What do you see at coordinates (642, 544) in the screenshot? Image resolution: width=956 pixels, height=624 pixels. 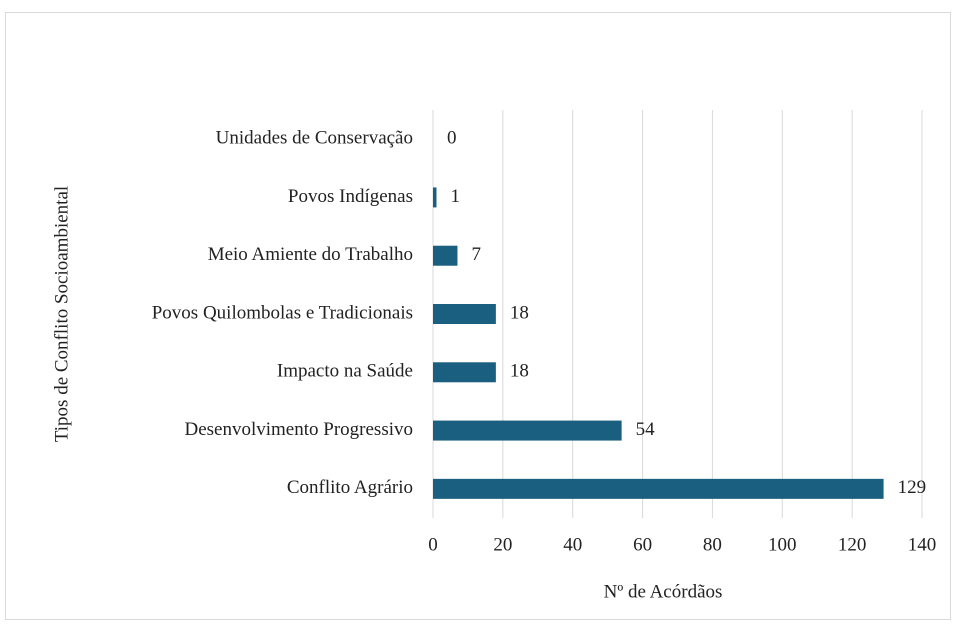 I see `x-tick-label: 60` at bounding box center [642, 544].